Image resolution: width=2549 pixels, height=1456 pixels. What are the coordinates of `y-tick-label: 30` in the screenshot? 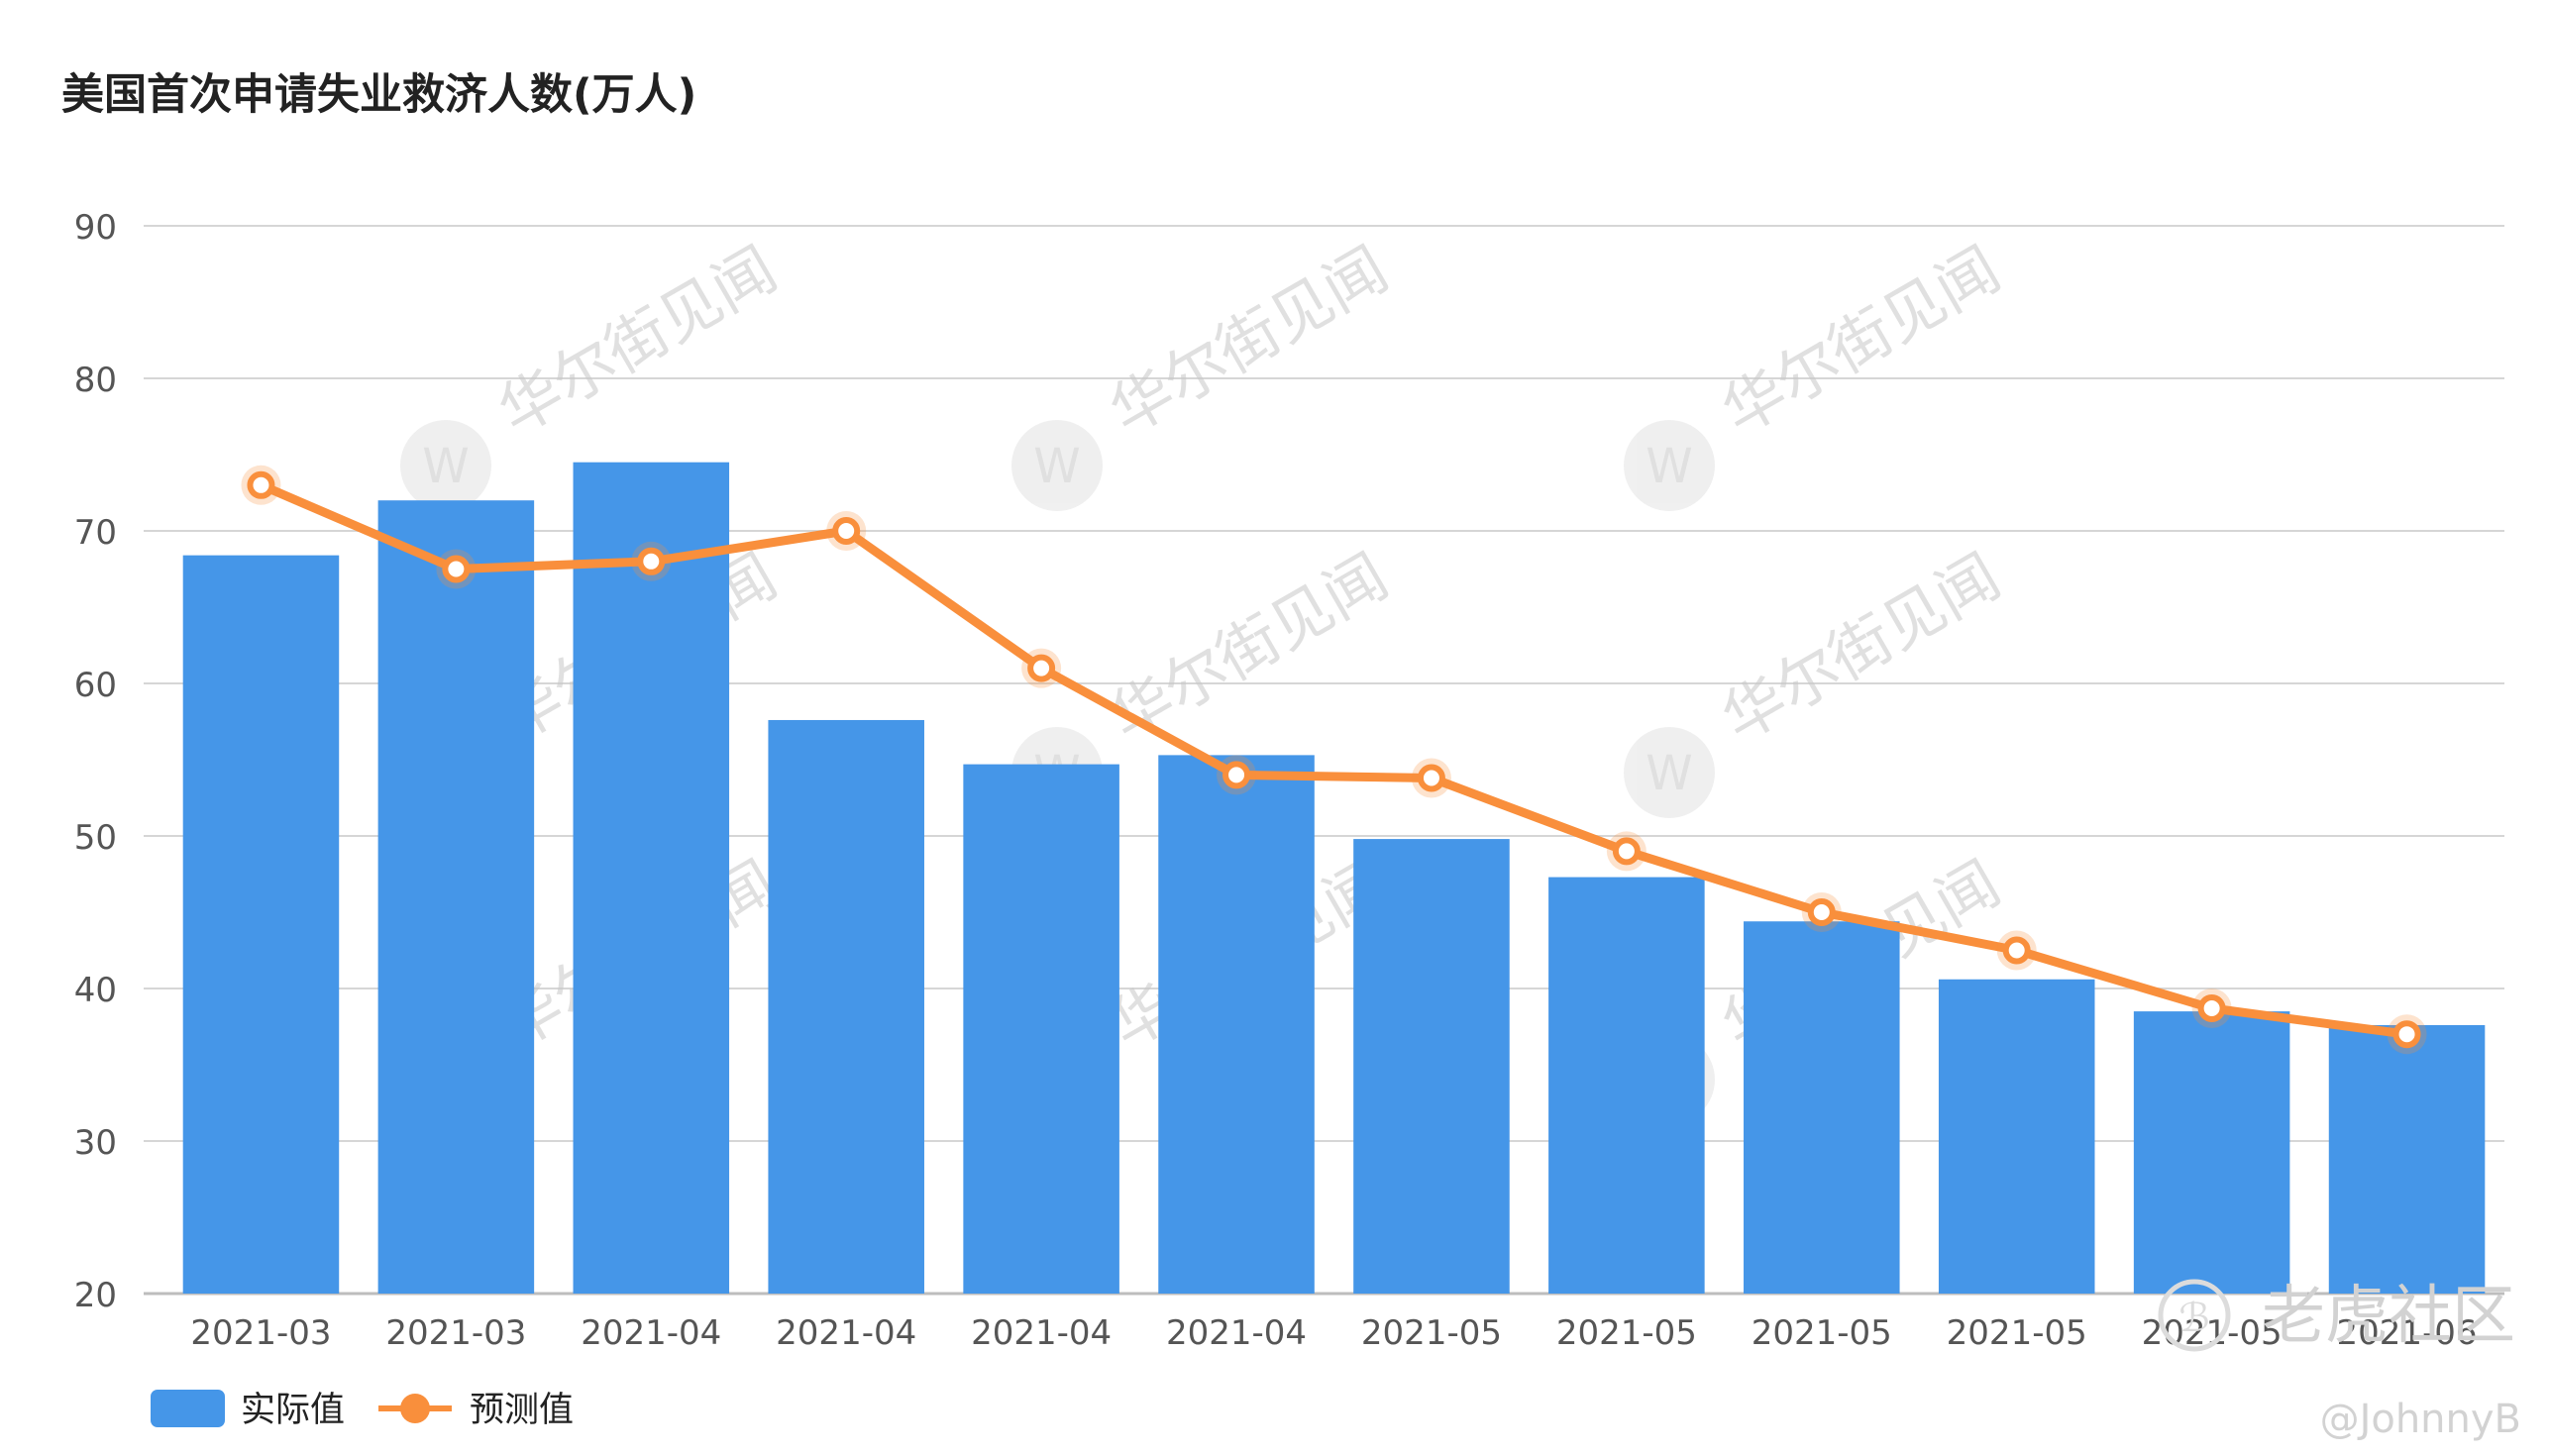 It's located at (96, 1143).